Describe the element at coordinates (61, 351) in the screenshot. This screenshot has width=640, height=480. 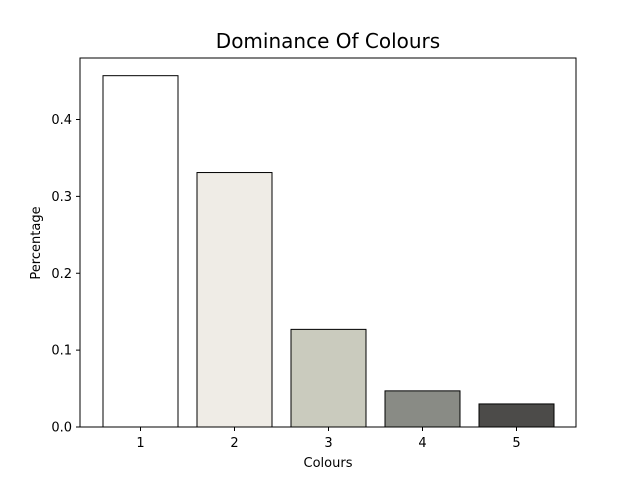
I see `y-tick-label: 0.1` at that location.